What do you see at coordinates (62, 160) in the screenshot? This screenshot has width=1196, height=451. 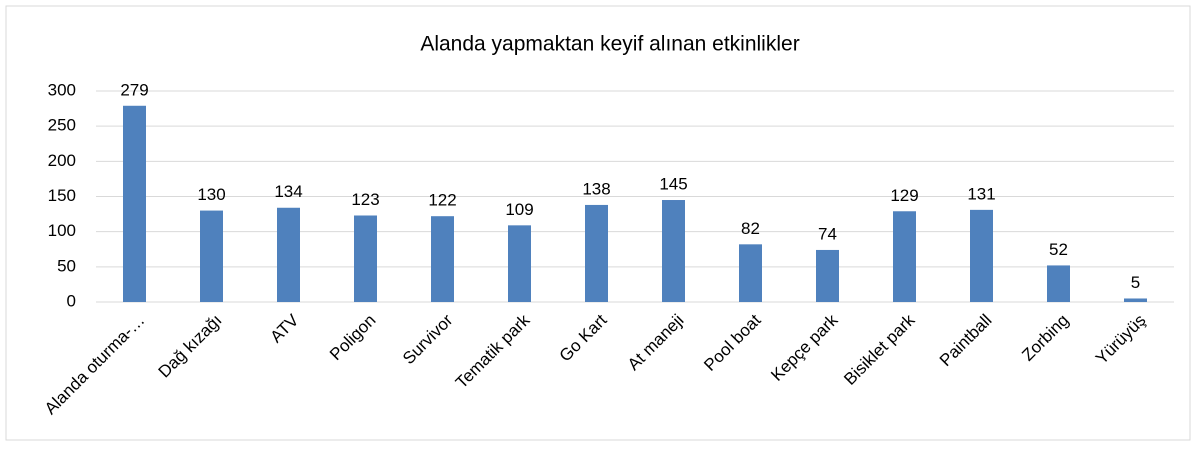 I see `y-tick-label: 200` at bounding box center [62, 160].